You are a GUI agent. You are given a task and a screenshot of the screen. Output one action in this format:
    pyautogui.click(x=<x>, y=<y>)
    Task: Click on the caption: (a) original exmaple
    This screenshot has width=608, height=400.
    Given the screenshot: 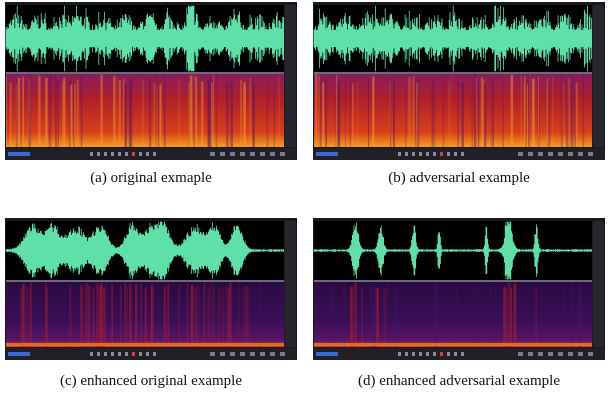 What is the action you would take?
    pyautogui.click(x=151, y=178)
    